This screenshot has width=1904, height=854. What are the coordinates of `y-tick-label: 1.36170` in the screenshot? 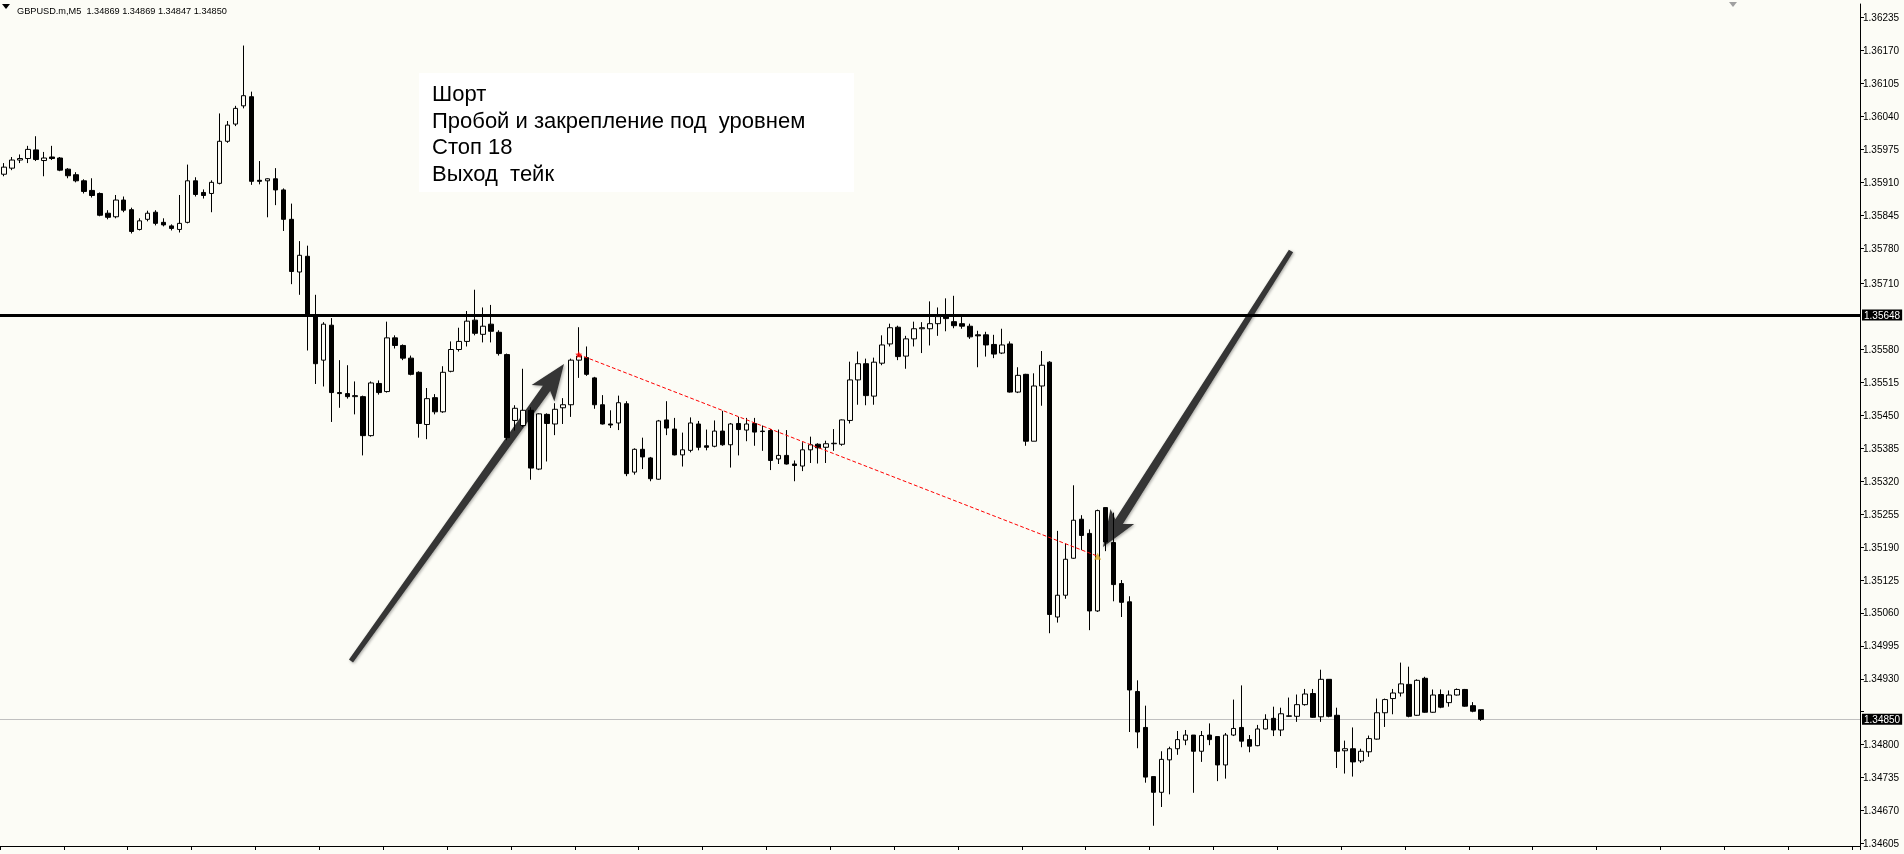 It's located at (1881, 51).